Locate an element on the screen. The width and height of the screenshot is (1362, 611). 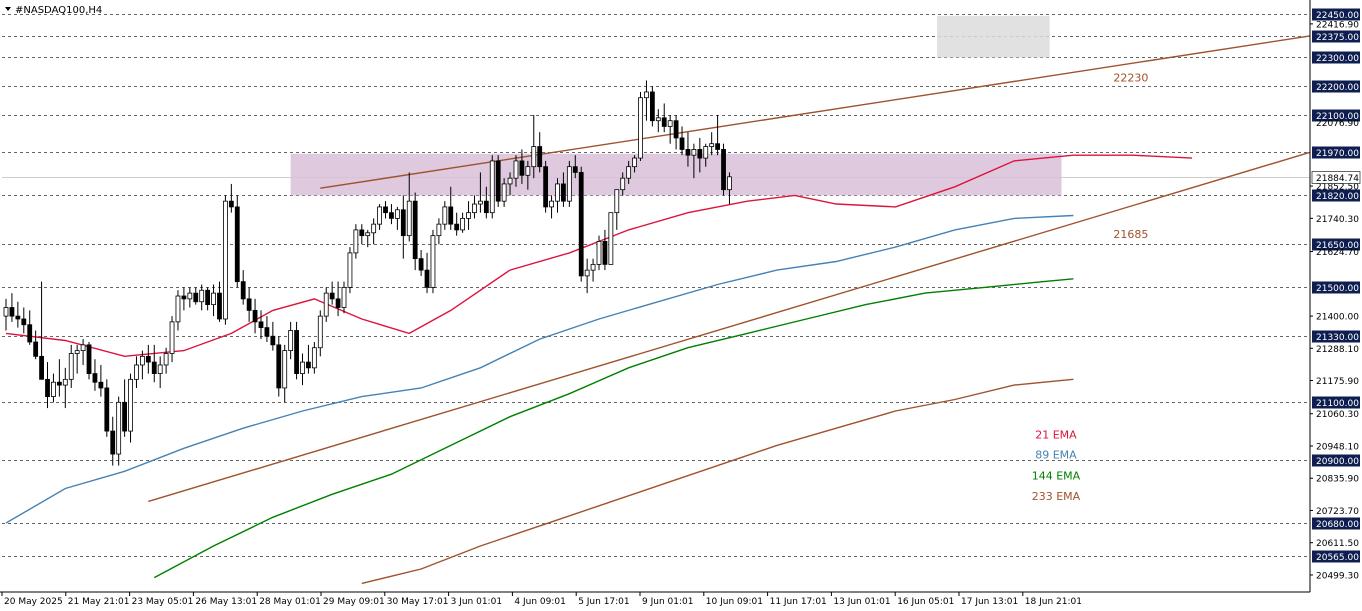
level-tag-label: 21970.00 is located at coordinates (1337, 154).